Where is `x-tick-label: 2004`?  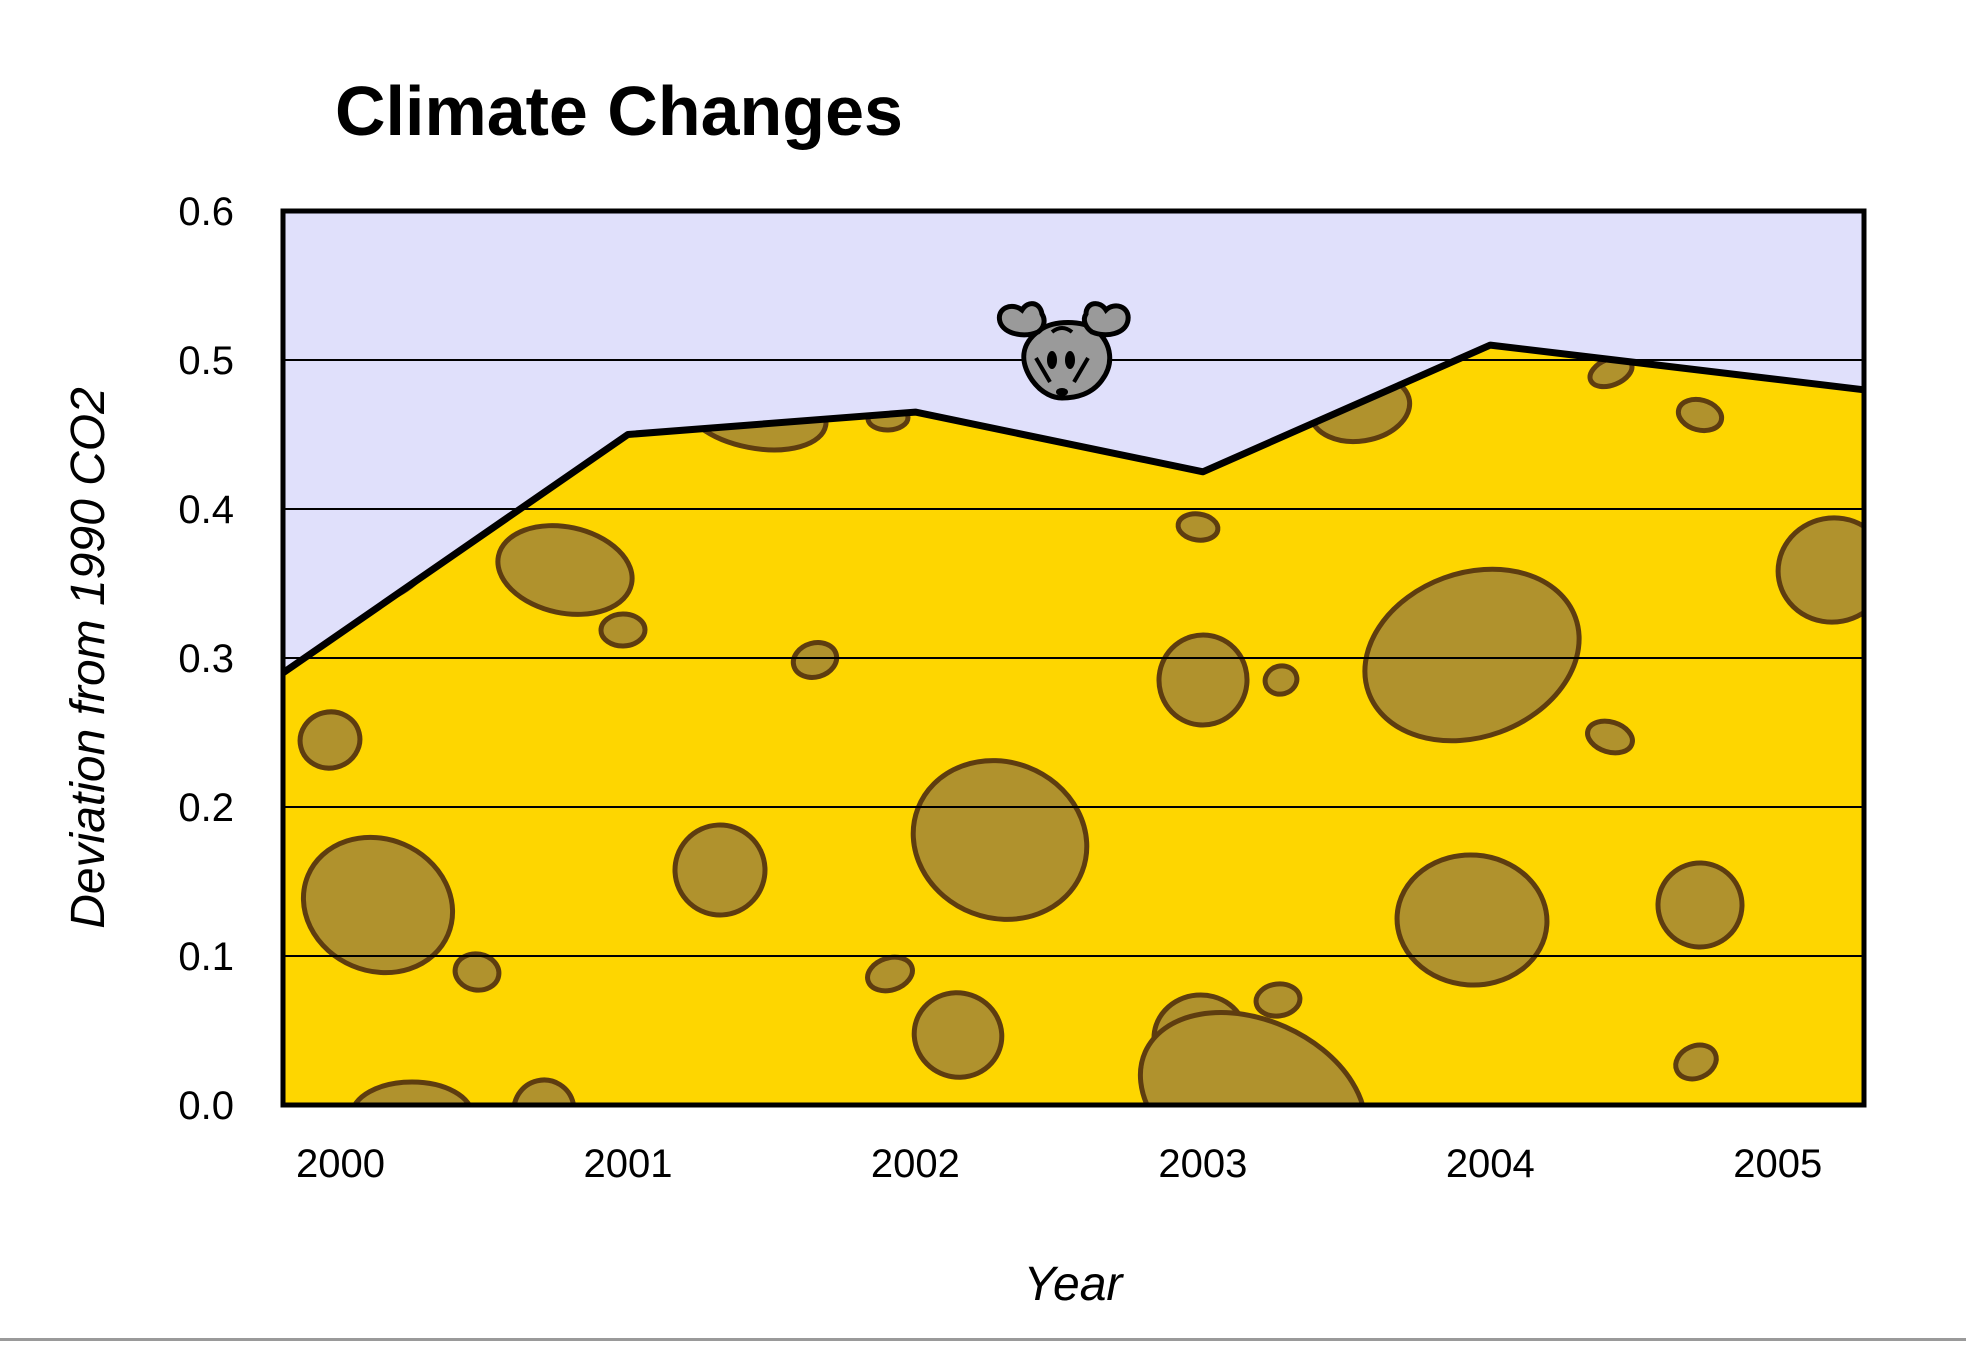
x-tick-label: 2004 is located at coordinates (1490, 1164).